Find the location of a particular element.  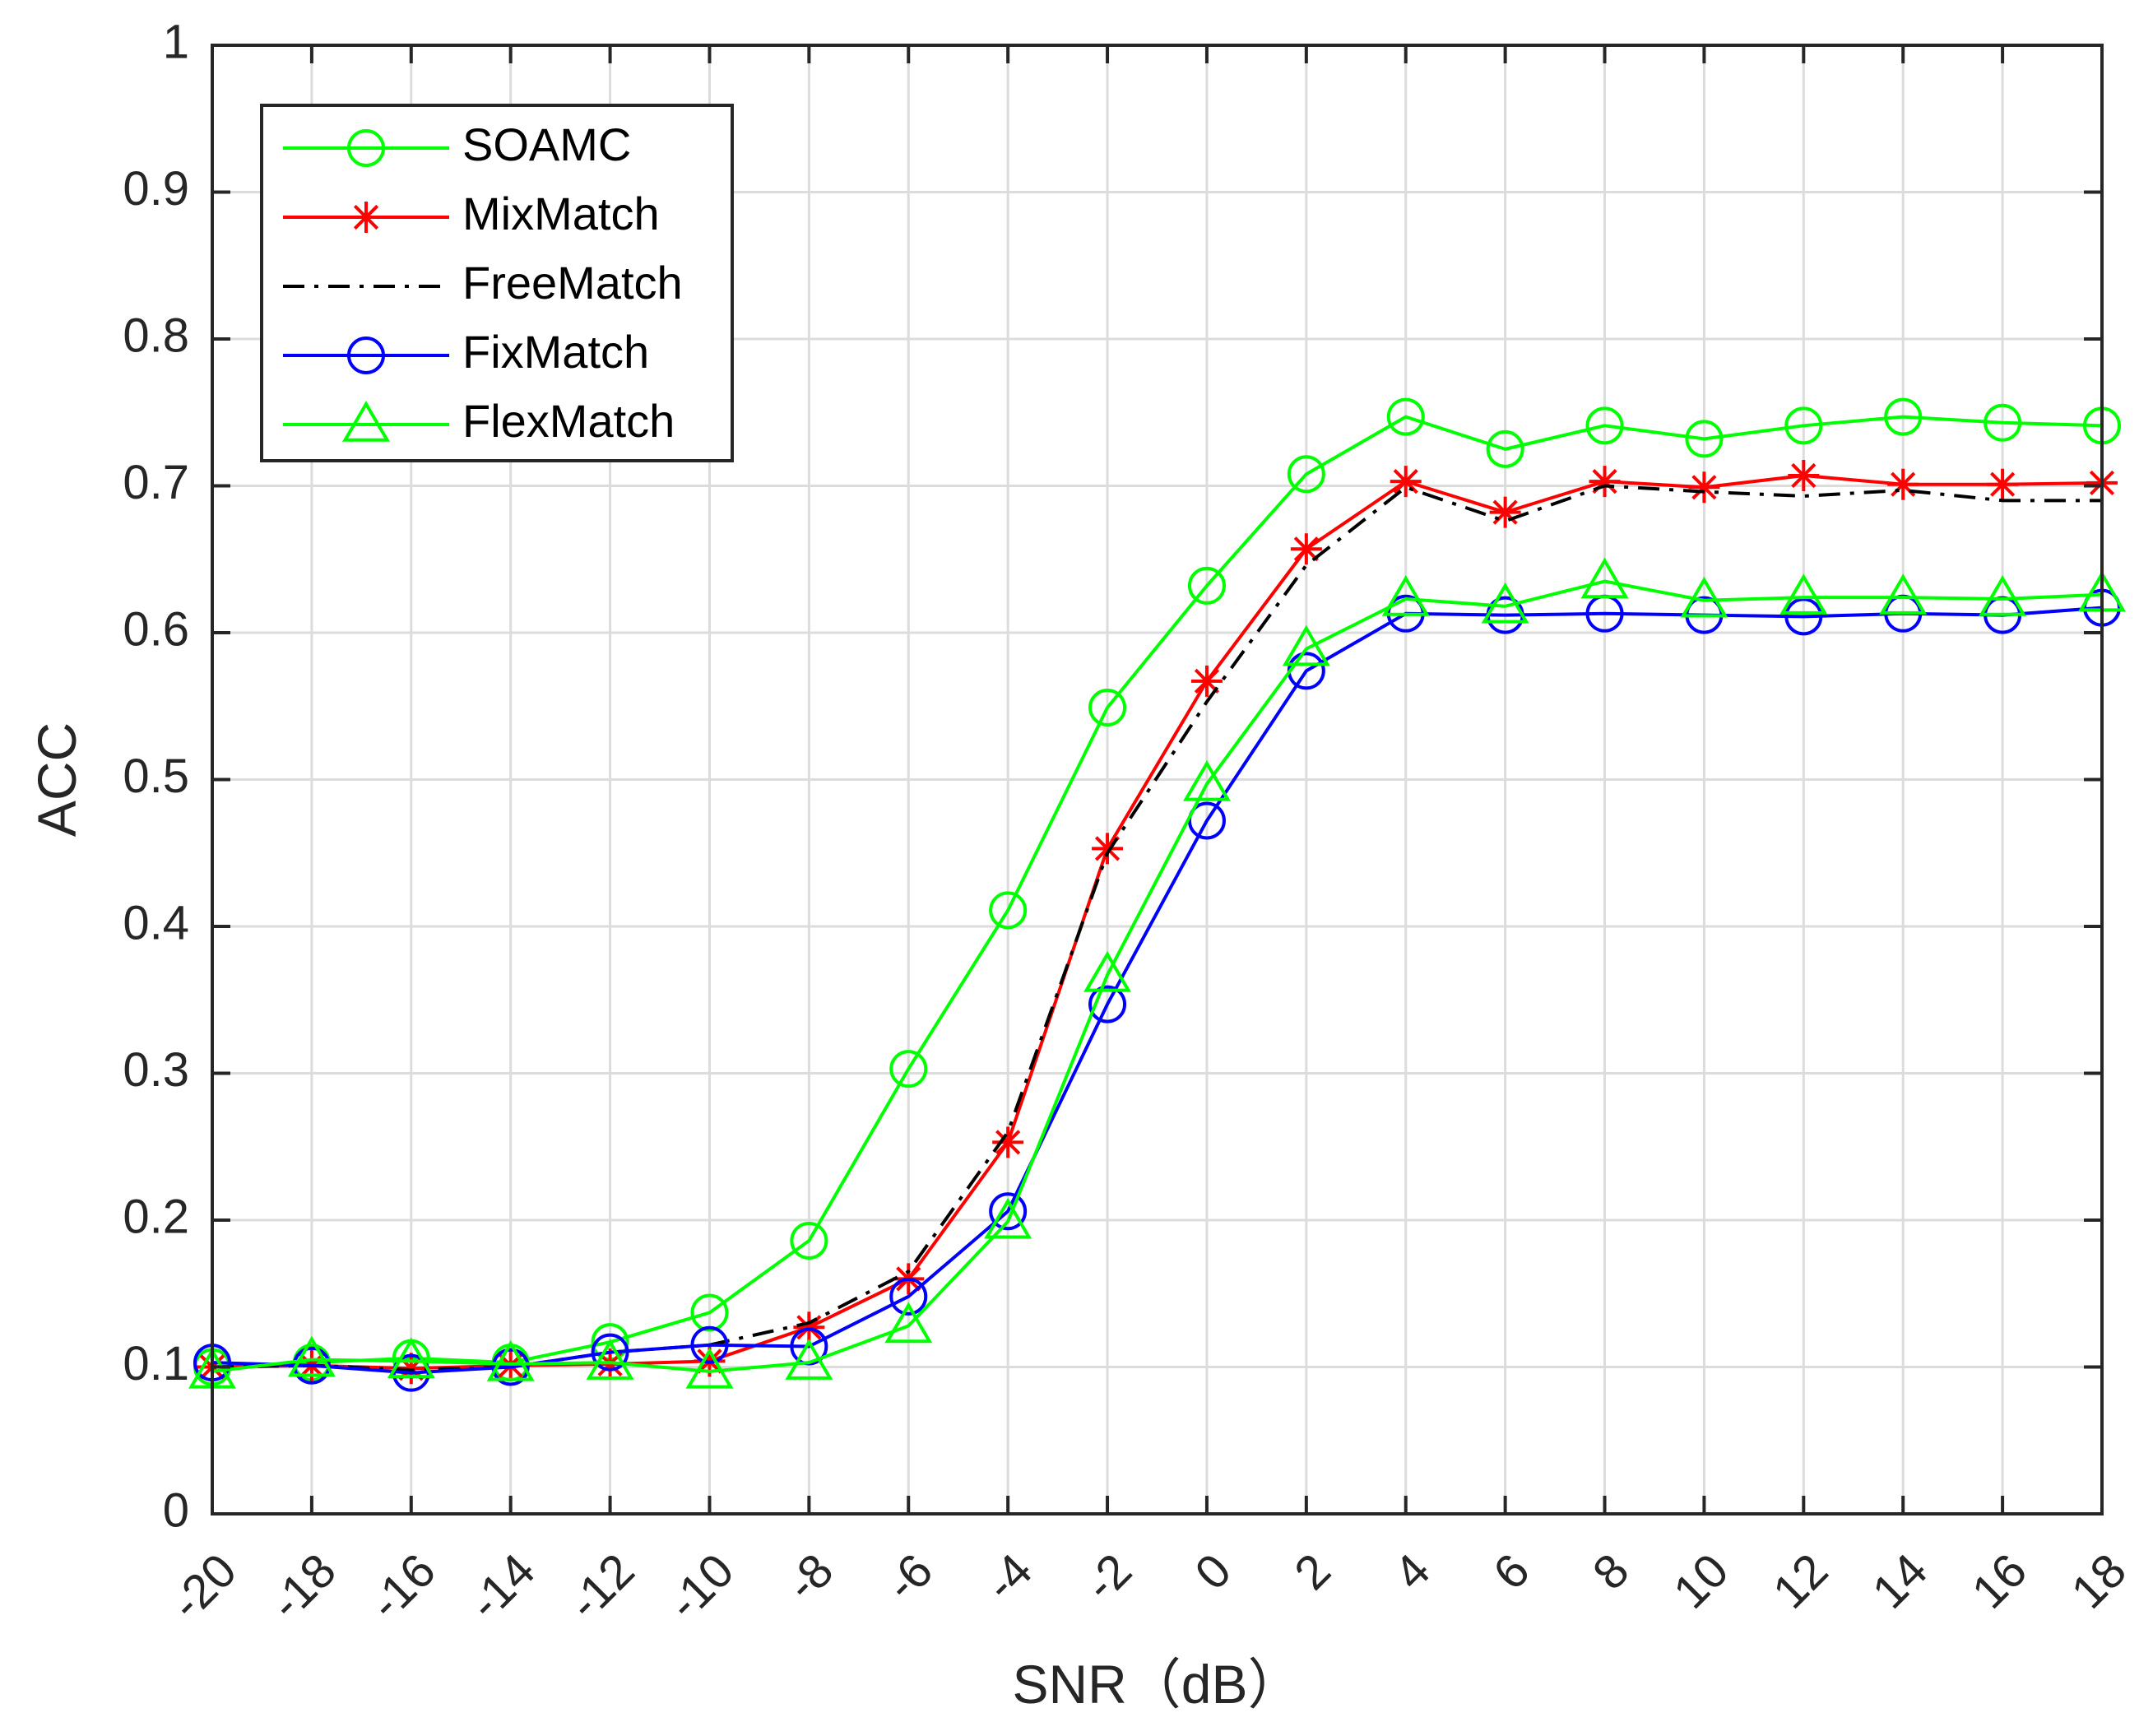

y-tick-label: 0.5 is located at coordinates (156, 776).